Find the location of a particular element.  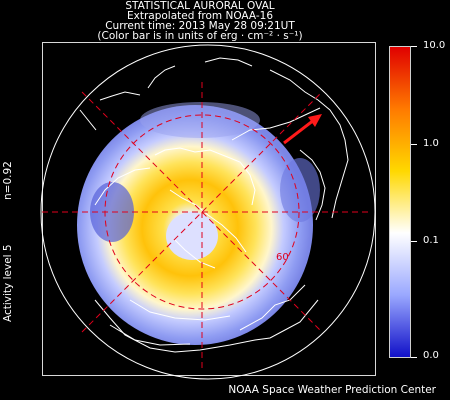

colorbar-label-0-1: 0.1 is located at coordinates (431, 240).